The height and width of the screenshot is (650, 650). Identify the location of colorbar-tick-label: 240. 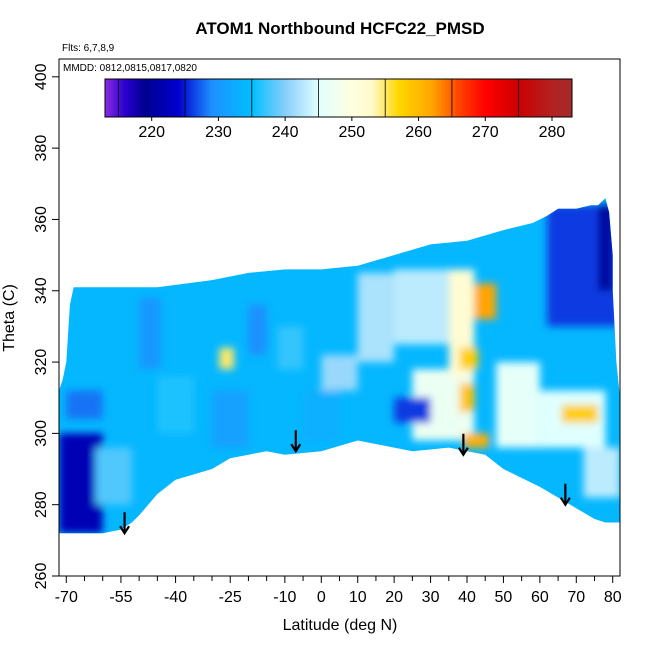
(285, 132).